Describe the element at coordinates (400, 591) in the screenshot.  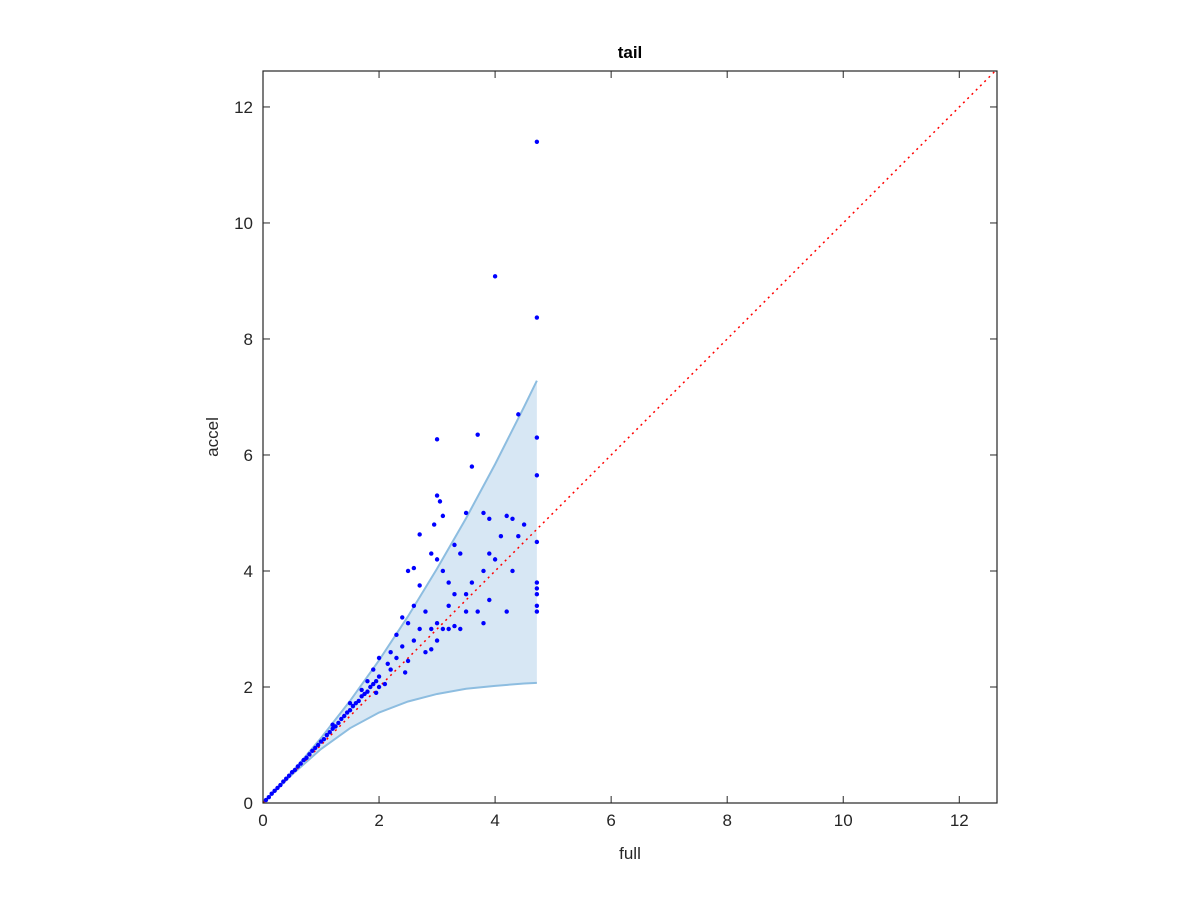
I see `band-area` at that location.